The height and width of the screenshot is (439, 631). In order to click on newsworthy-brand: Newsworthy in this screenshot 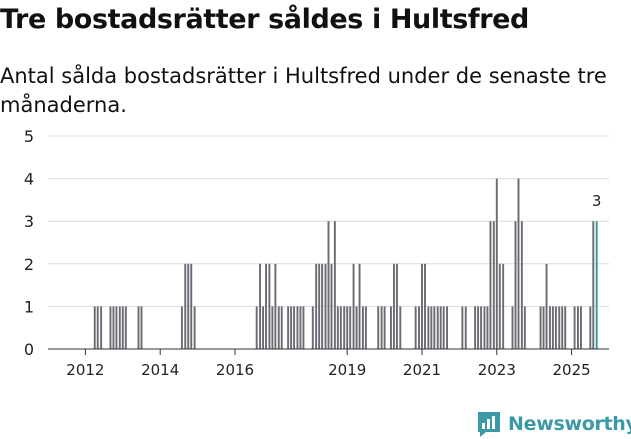, I will do `click(553, 424)`.